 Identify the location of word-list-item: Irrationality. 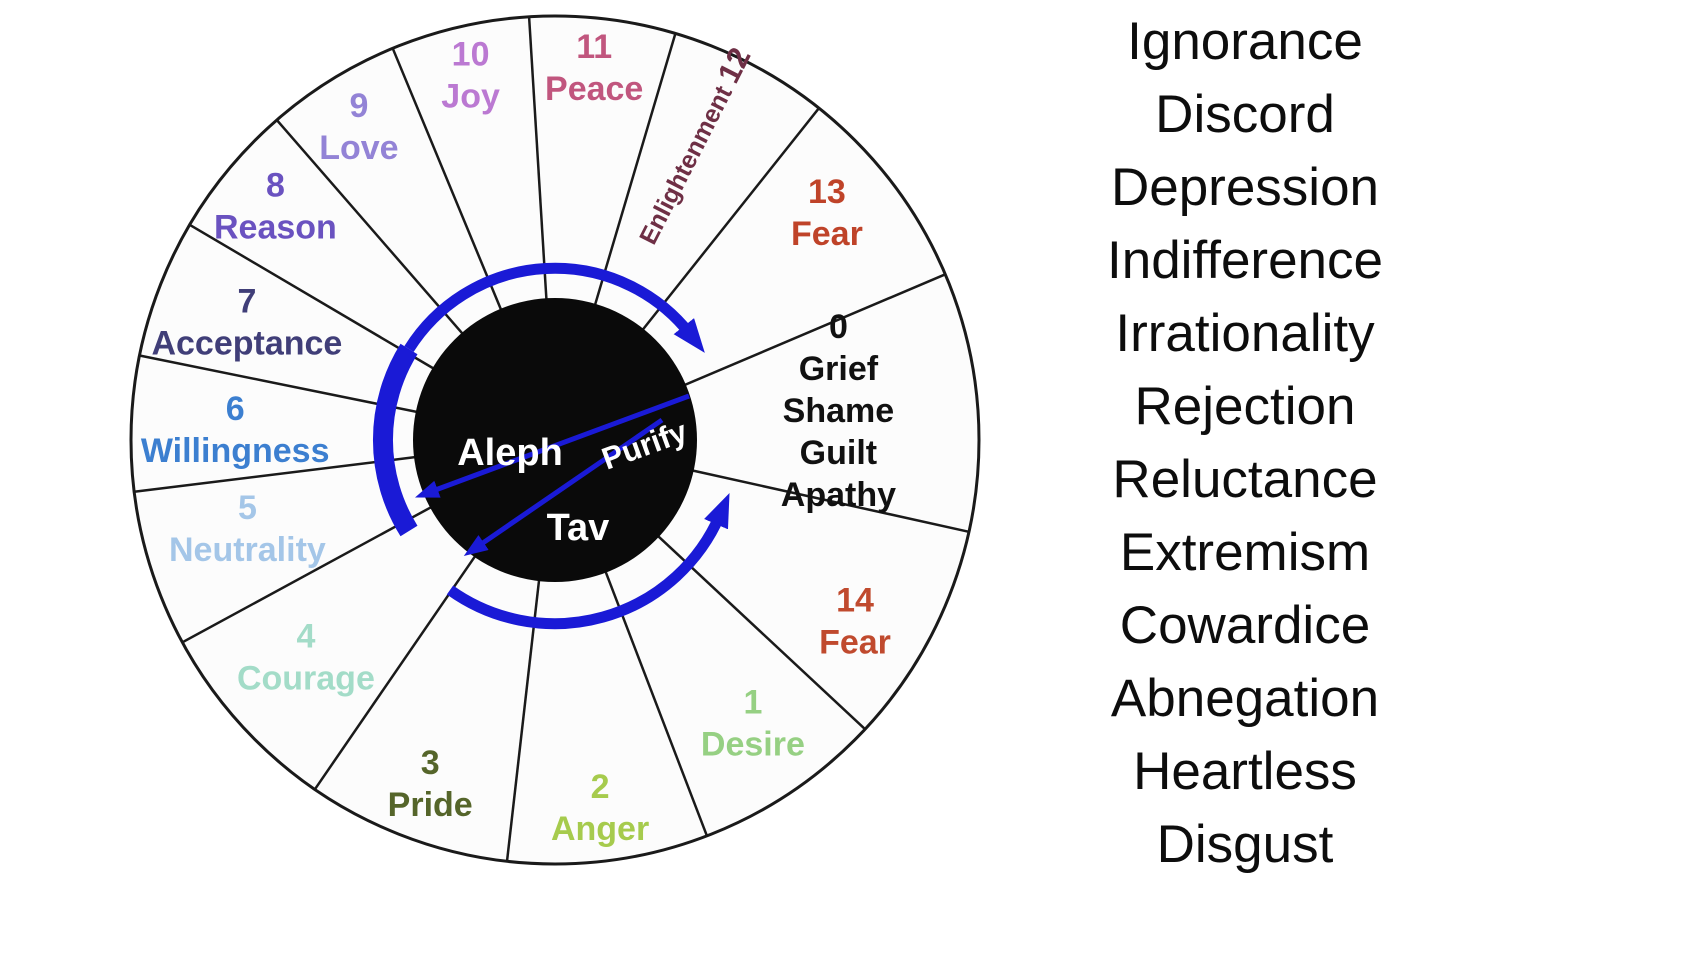
(1245, 333).